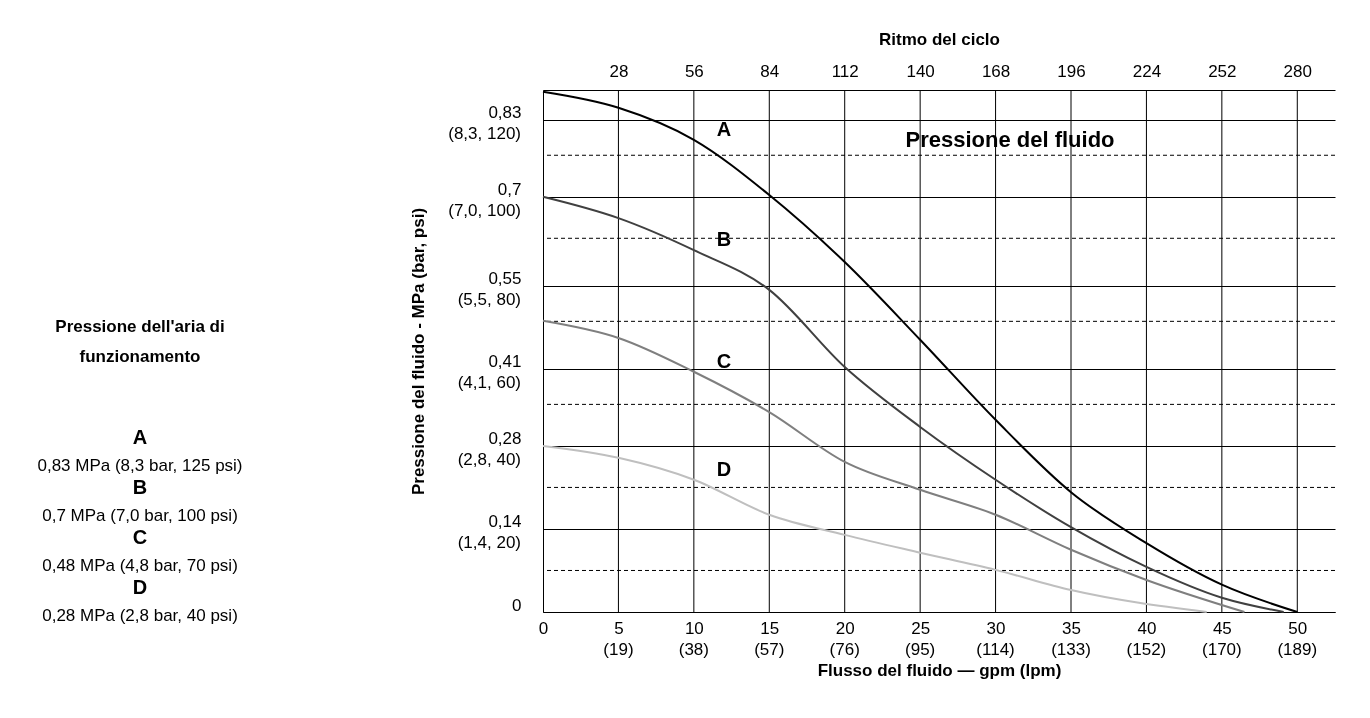  Describe the element at coordinates (505, 362) in the screenshot. I see `y-tick-label: 0,41` at that location.